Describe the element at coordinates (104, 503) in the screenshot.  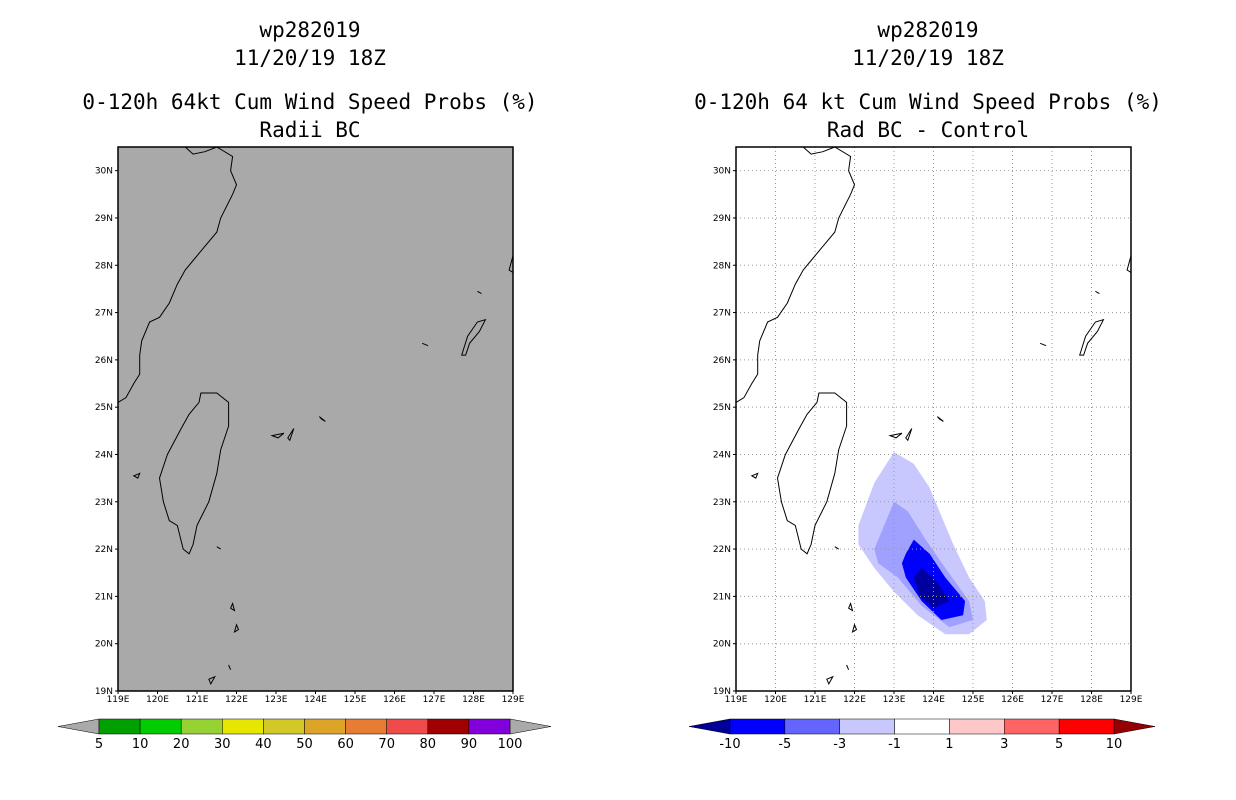
I see `left-ytick-label: 23N` at that location.